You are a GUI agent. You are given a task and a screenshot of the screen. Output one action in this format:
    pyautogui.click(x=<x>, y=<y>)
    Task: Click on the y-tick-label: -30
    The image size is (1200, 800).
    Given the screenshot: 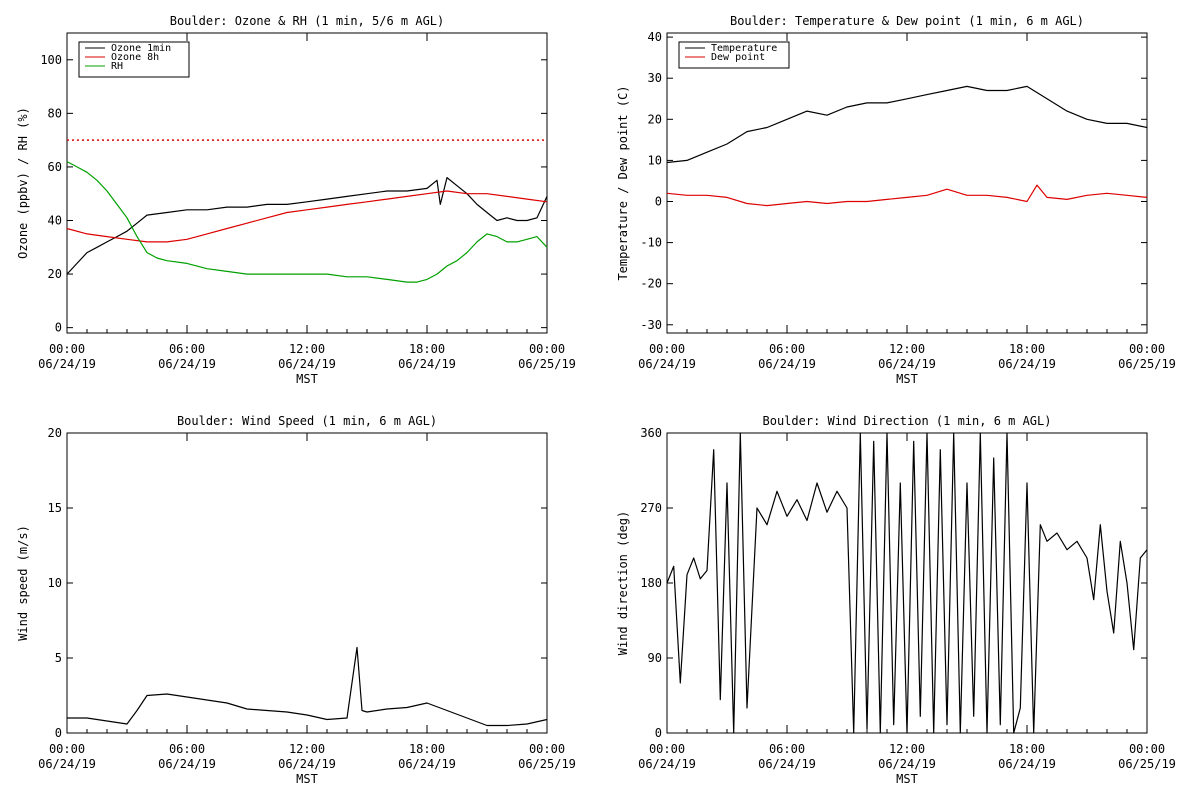 What is the action you would take?
    pyautogui.click(x=651, y=325)
    